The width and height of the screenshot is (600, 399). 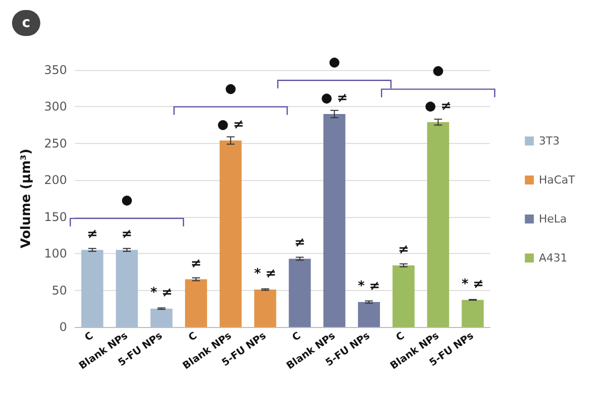 What do you see at coordinates (55, 180) in the screenshot?
I see `y-tick-label: 200` at bounding box center [55, 180].